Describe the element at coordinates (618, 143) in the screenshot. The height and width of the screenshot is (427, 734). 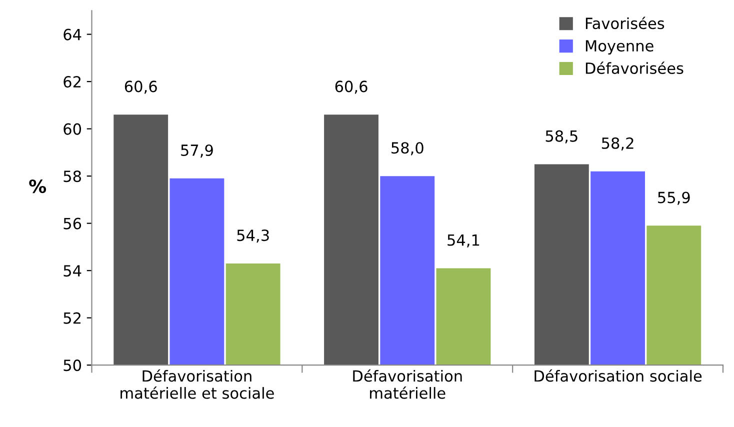
I see `data-label: 58,2` at that location.